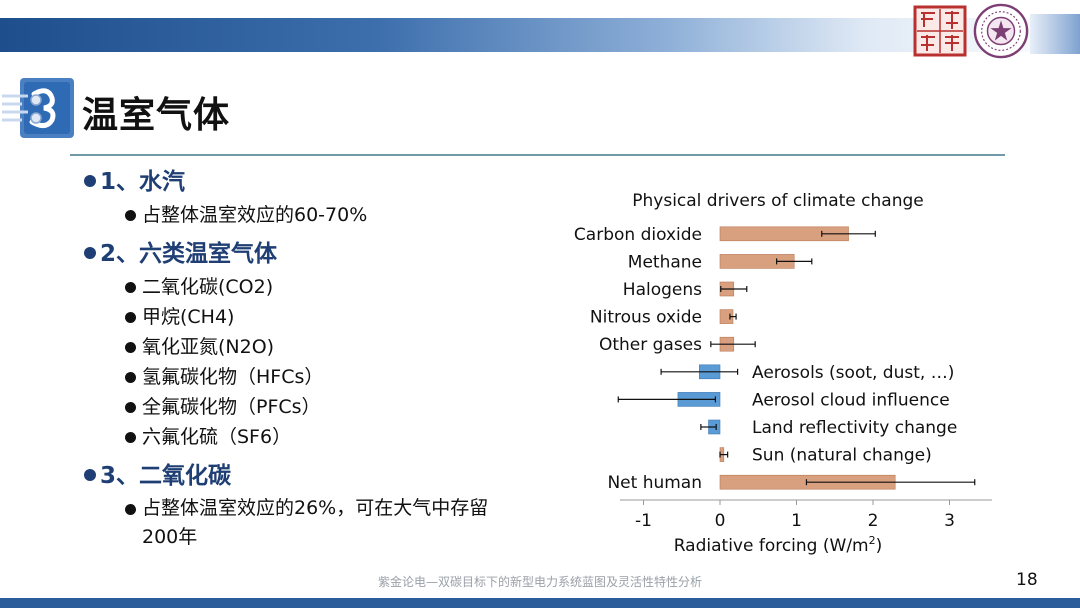 The height and width of the screenshot is (608, 1080). I want to click on page-title: 温室气体, so click(156, 115).